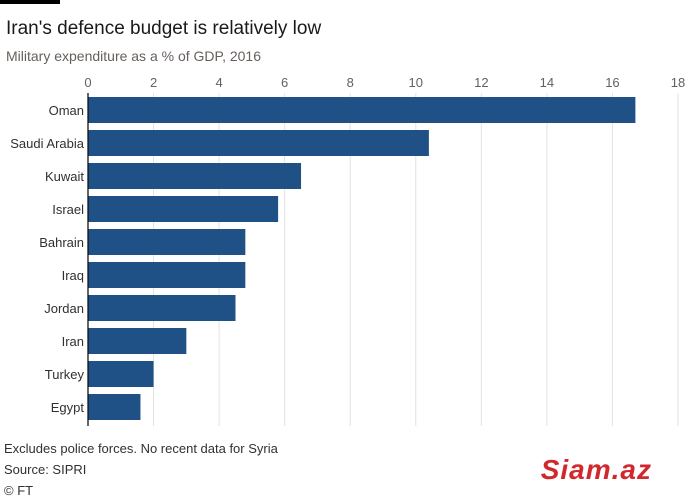  Describe the element at coordinates (612, 82) in the screenshot. I see `x-tick-label: 16` at that location.